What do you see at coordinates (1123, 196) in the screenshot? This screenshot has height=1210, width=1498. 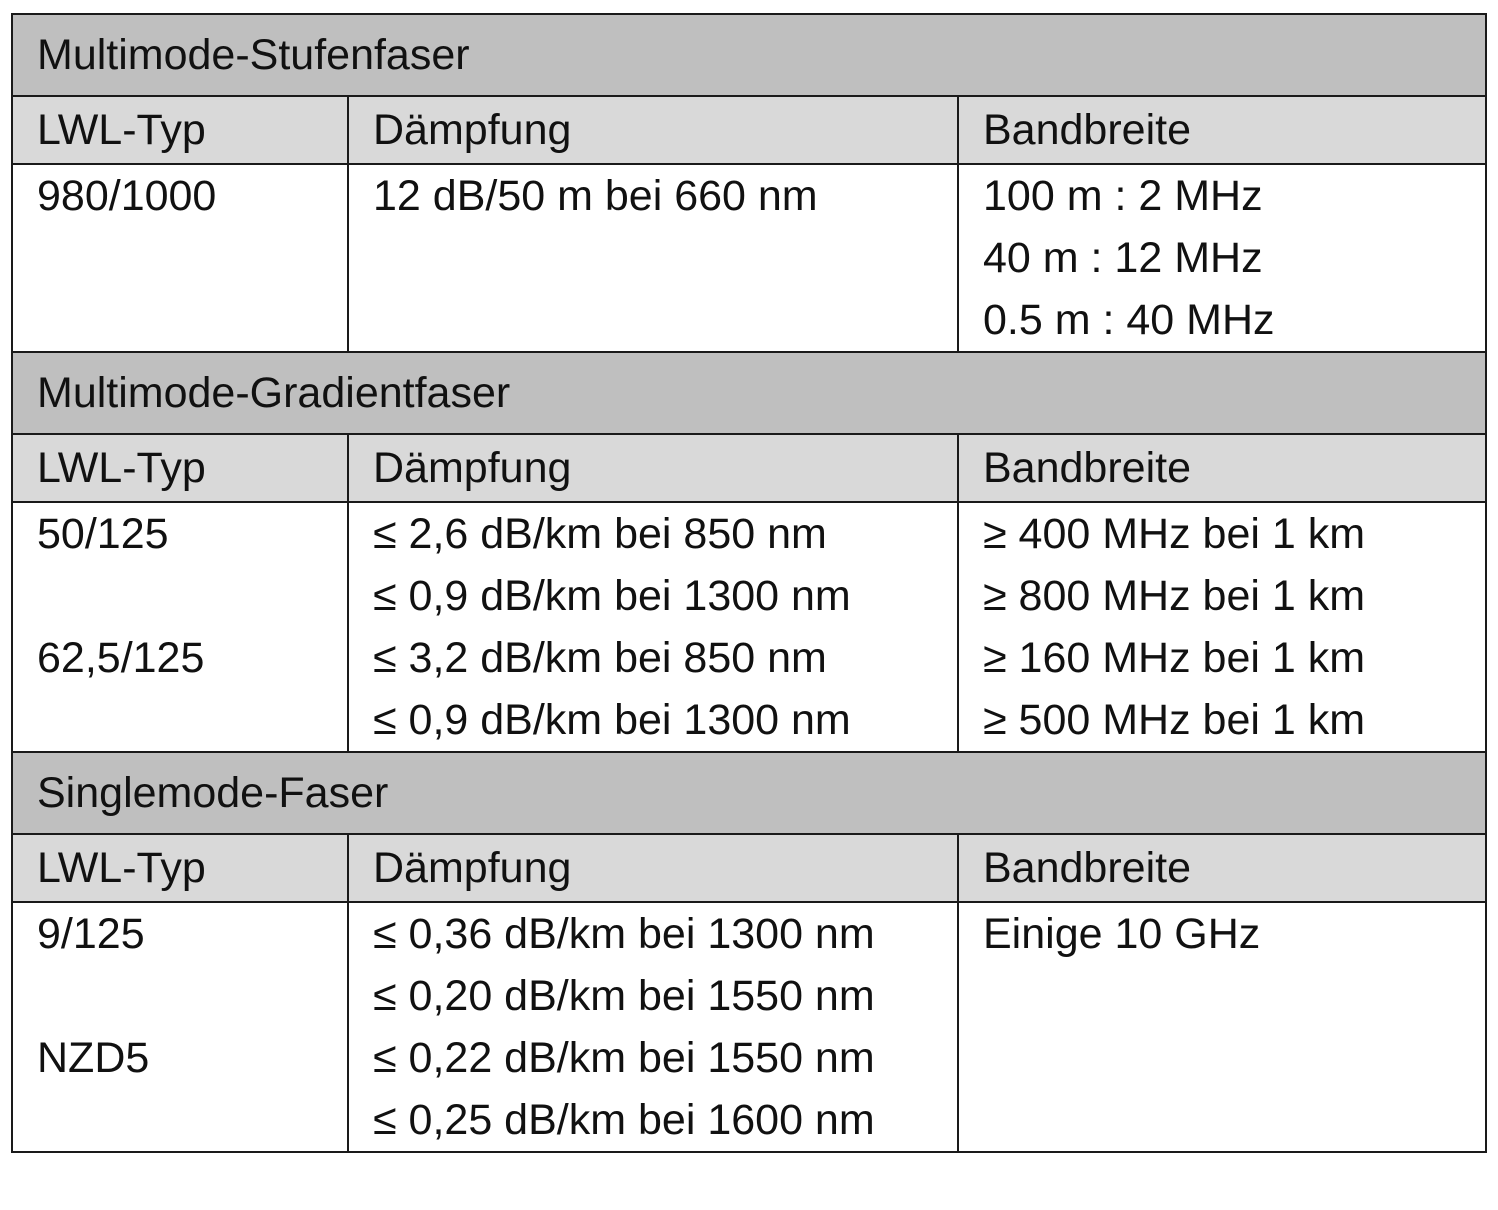 I see `bandwidth-value: 100 m : 2 MHz` at bounding box center [1123, 196].